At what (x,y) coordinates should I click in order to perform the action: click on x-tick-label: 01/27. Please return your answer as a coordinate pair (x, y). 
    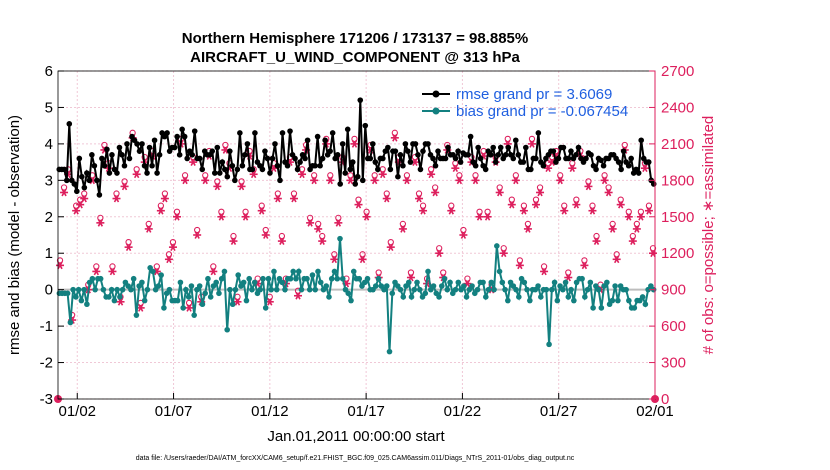
    Looking at the image, I should click on (559, 411).